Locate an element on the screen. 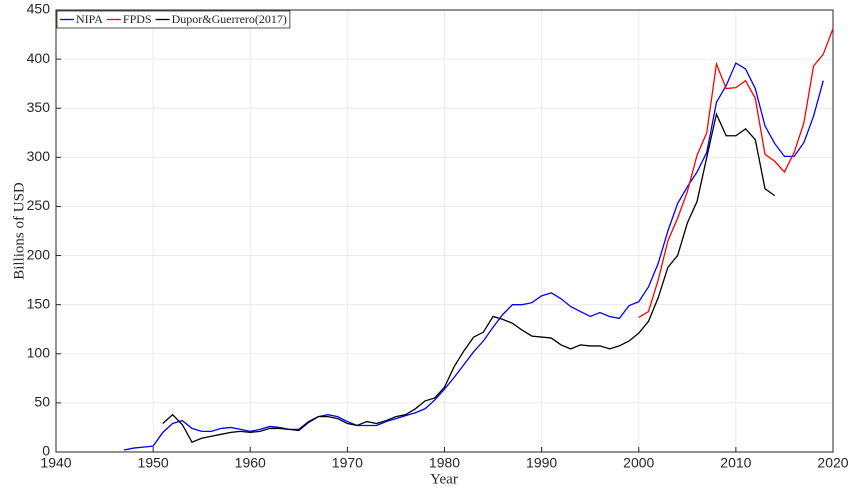  x-tick-label: 1990 is located at coordinates (541, 463).